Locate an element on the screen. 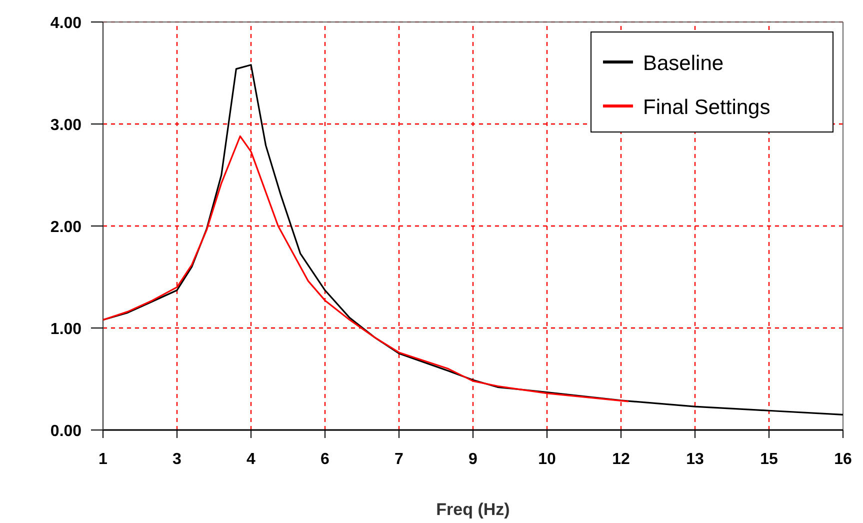  legend-label: Final Settings is located at coordinates (706, 107).